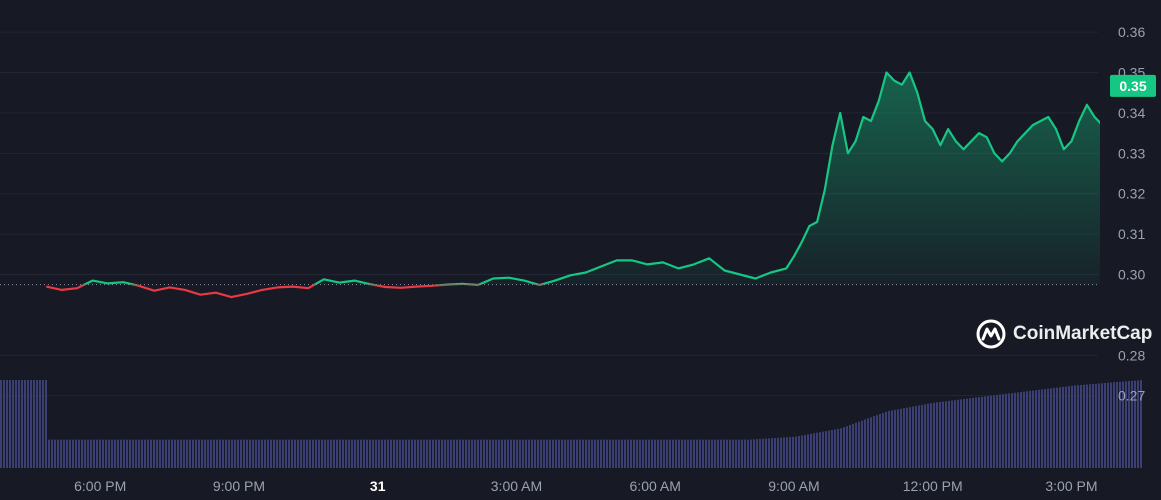 Image resolution: width=1161 pixels, height=500 pixels. I want to click on y-tick-label: 0.33, so click(1131, 153).